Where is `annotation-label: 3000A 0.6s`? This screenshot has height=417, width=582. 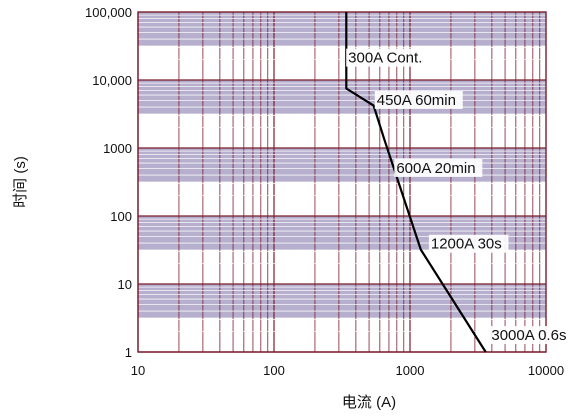 annotation-label: 3000A 0.6s is located at coordinates (528, 335).